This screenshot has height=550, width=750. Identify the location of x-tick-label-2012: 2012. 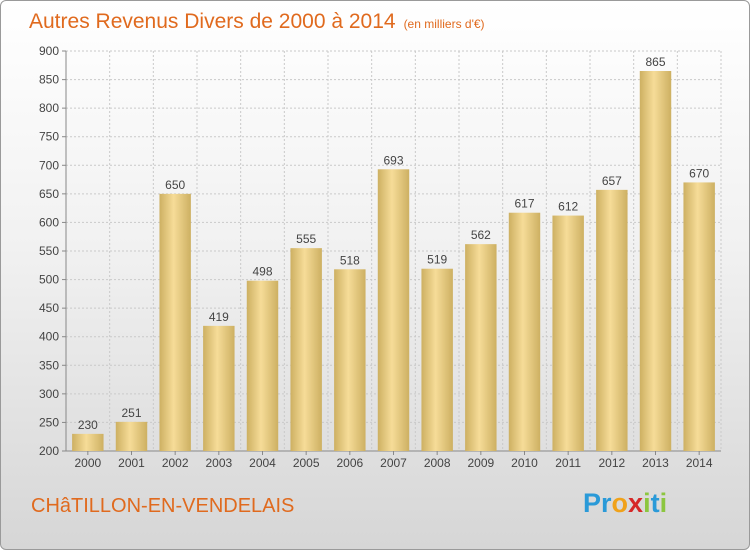
(611, 463).